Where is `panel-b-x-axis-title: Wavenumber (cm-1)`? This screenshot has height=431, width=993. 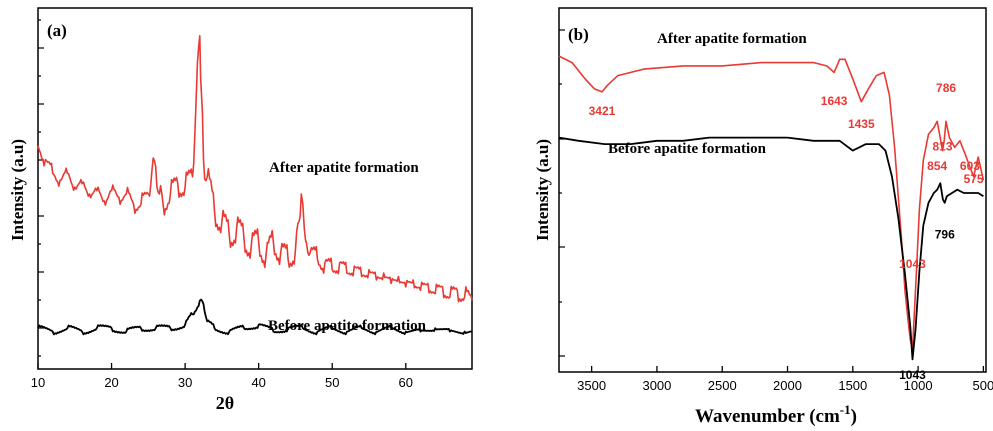 panel-b-x-axis-title: Wavenumber (cm-1) is located at coordinates (776, 414).